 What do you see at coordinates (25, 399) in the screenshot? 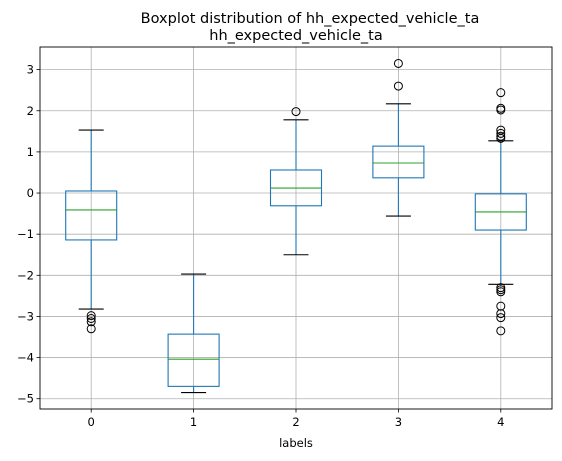
I see `y-tick-label: −5` at bounding box center [25, 399].